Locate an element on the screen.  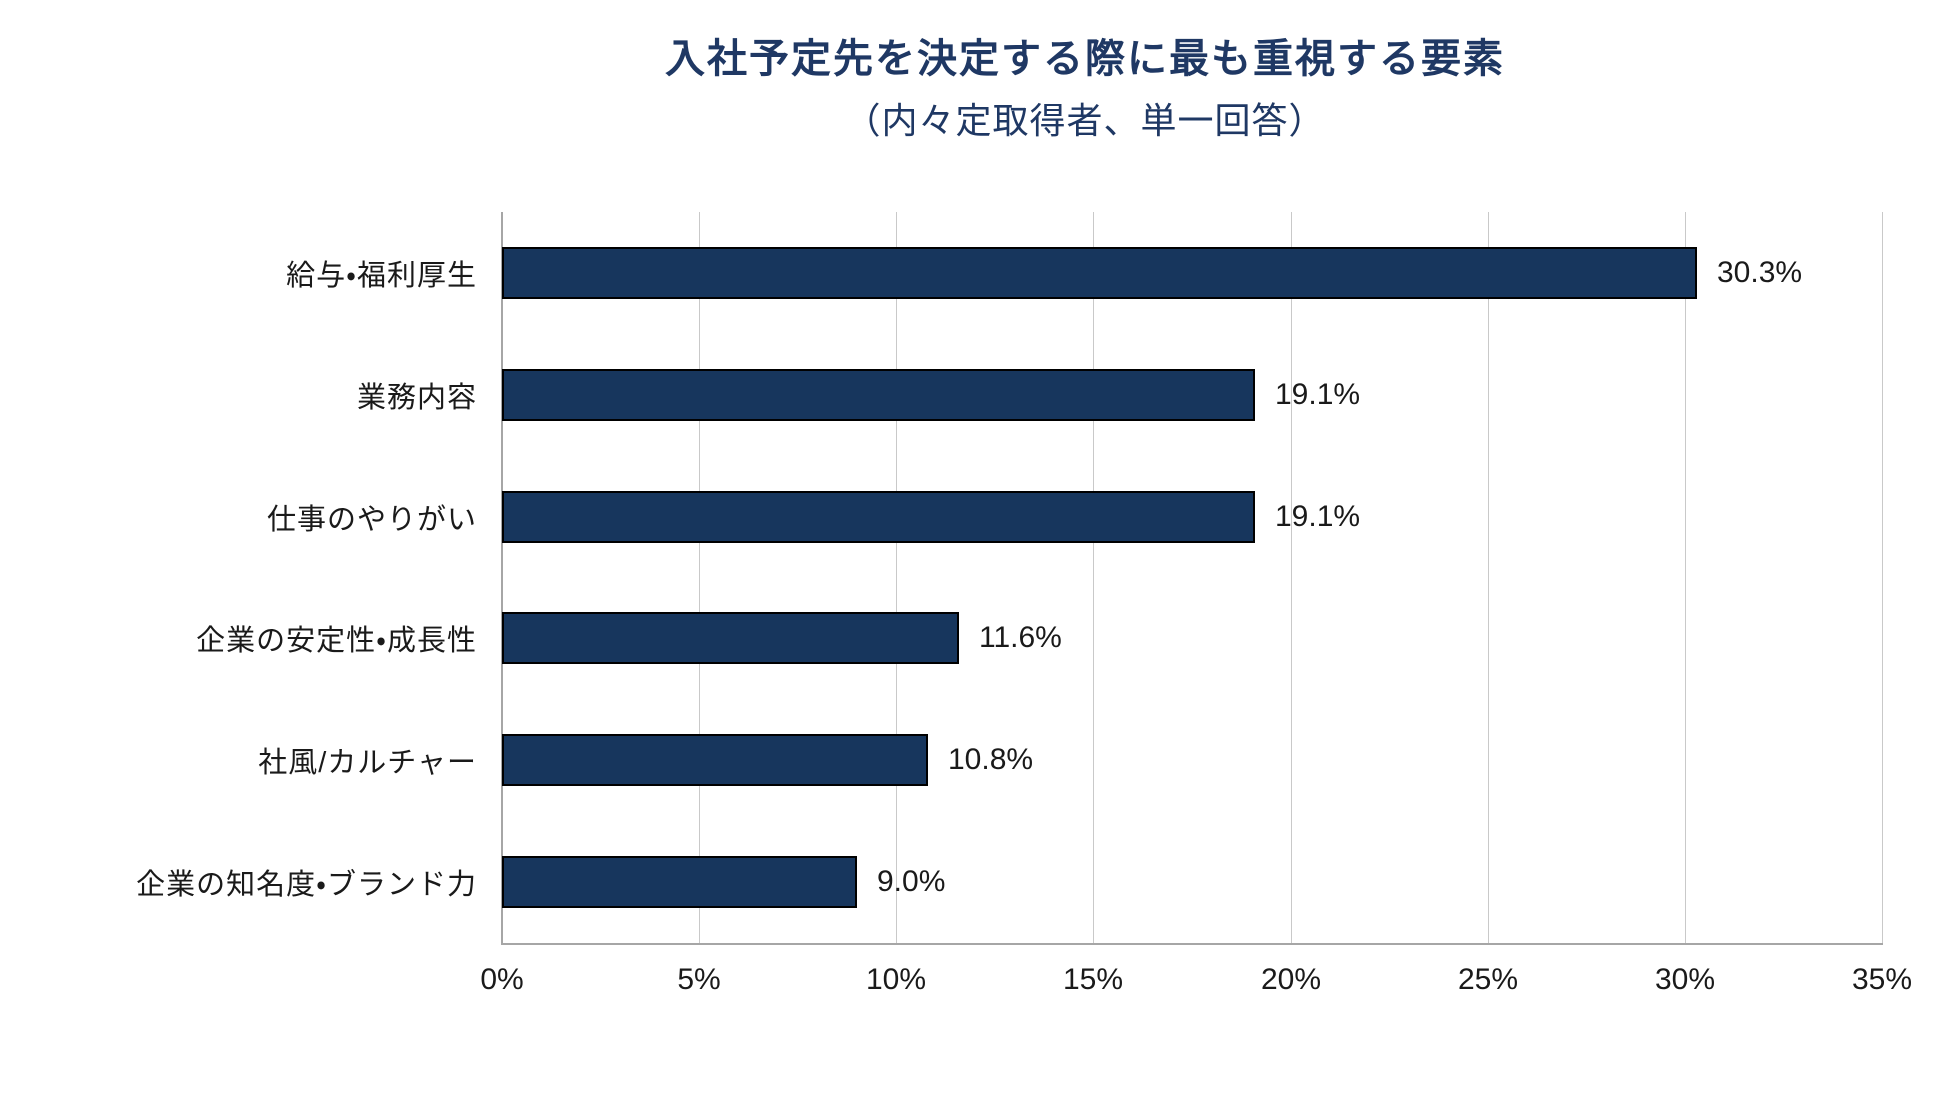
category-label: 企業の知名度・ブランド力 is located at coordinates (306, 885).